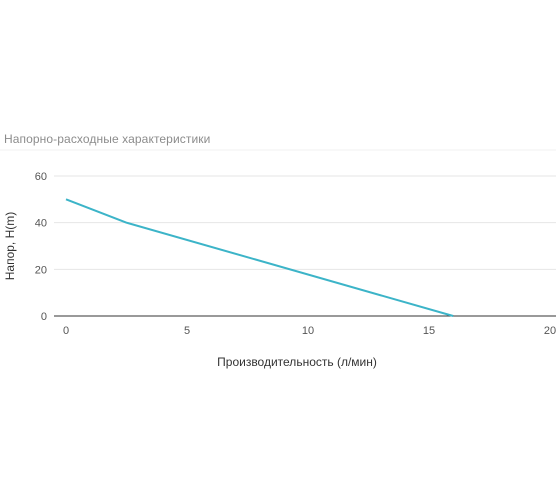  What do you see at coordinates (41, 270) in the screenshot?
I see `y-tick-label: 20` at bounding box center [41, 270].